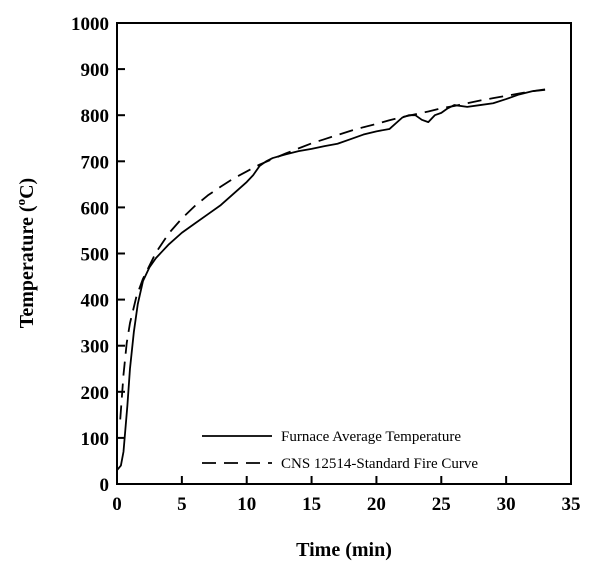 This screenshot has width=592, height=564. I want to click on x-tick-label: 20, so click(376, 504).